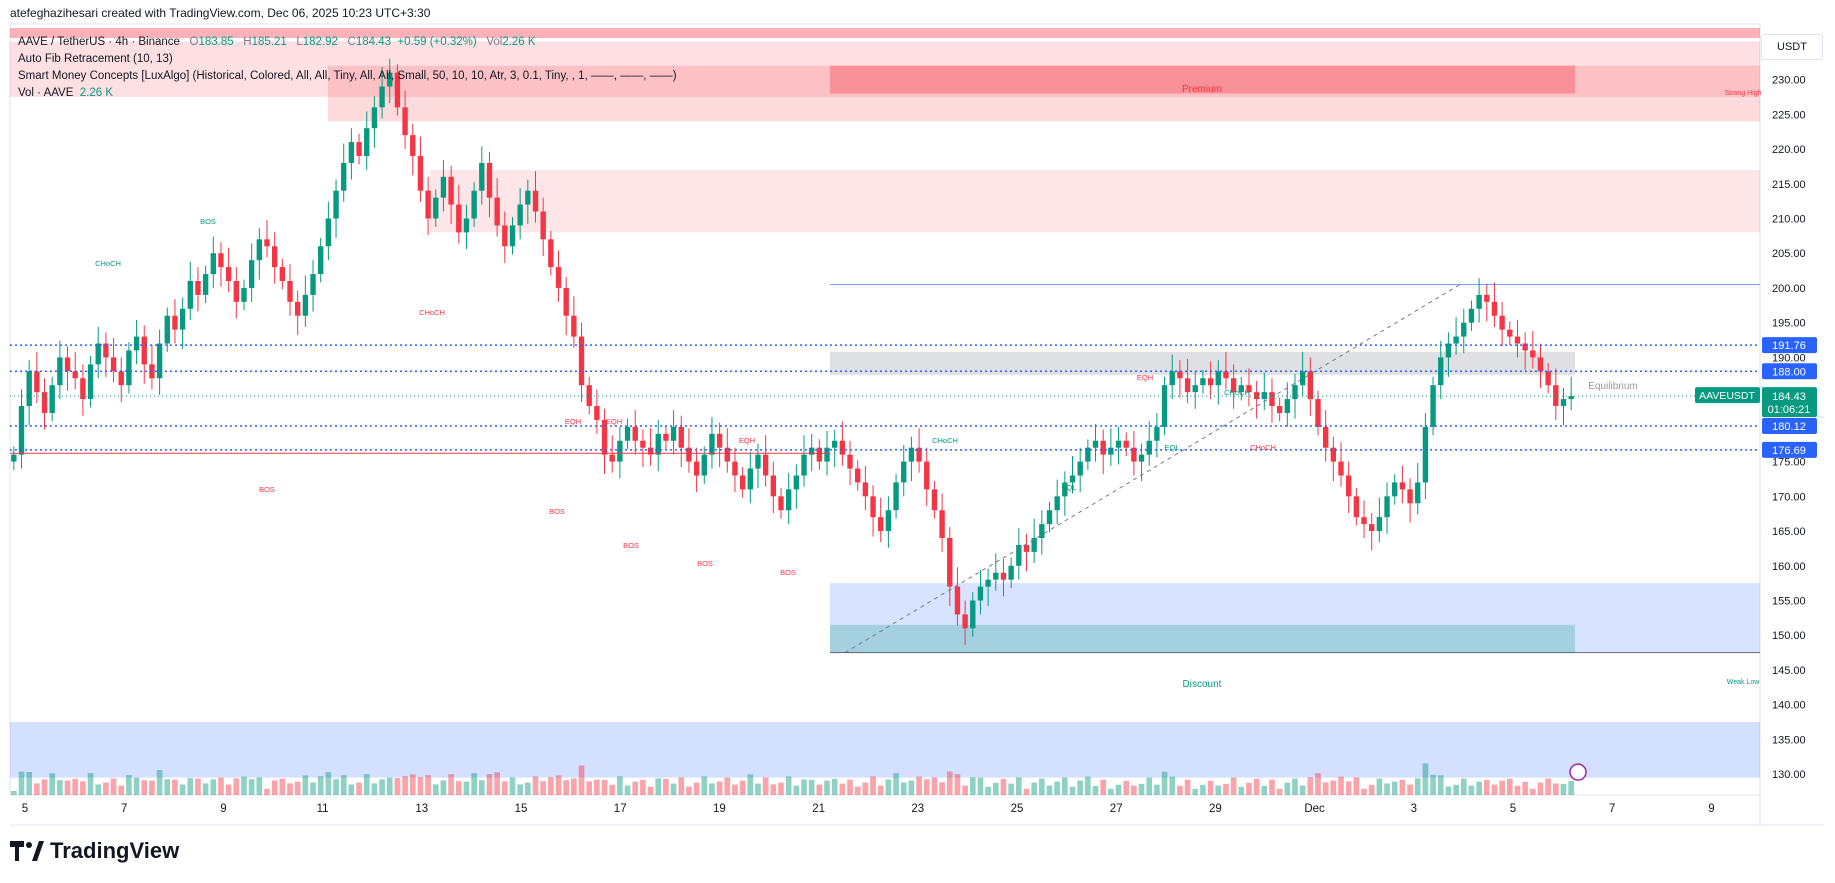 The height and width of the screenshot is (883, 1835). Describe the element at coordinates (1612, 809) in the screenshot. I see `x-tick-label: 7` at that location.